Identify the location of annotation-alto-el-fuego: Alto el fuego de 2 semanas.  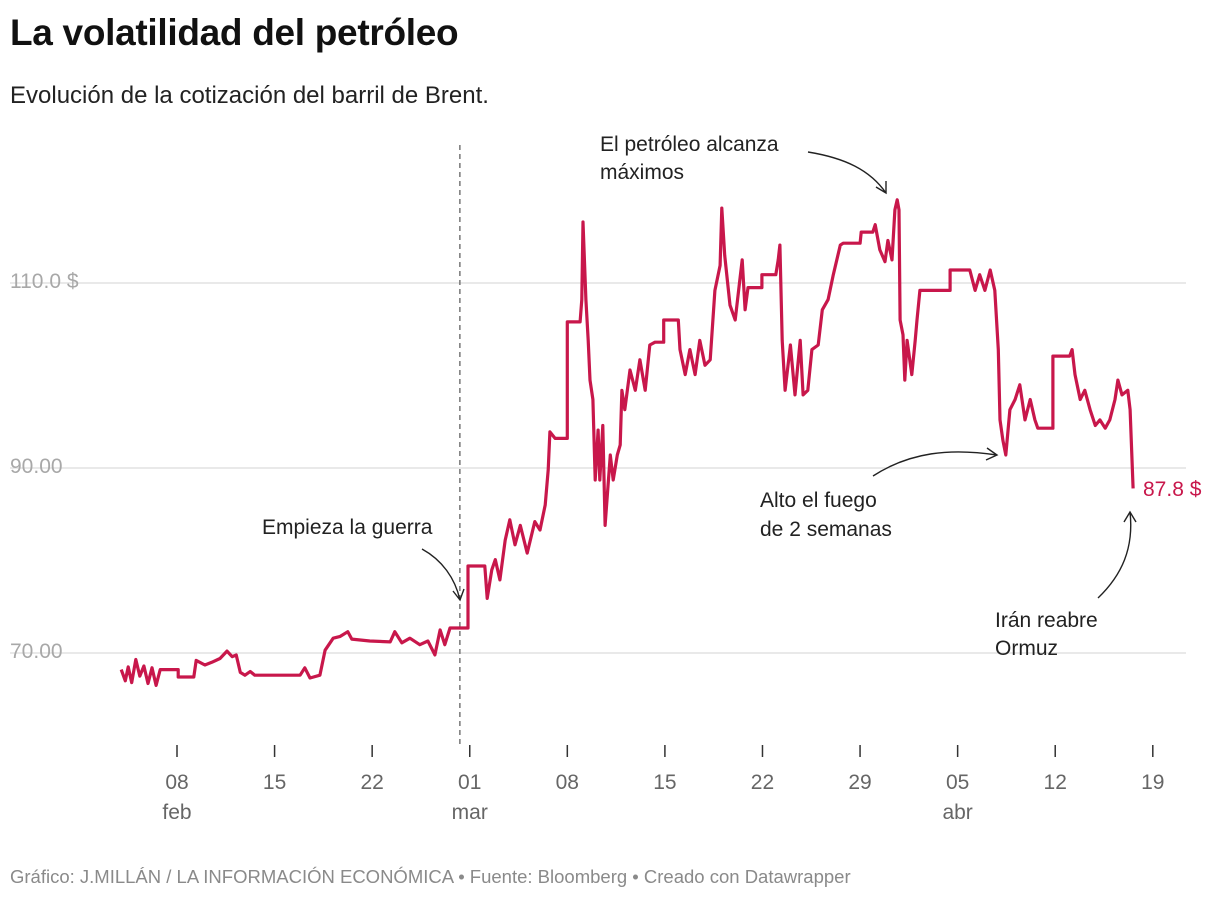
(879, 494).